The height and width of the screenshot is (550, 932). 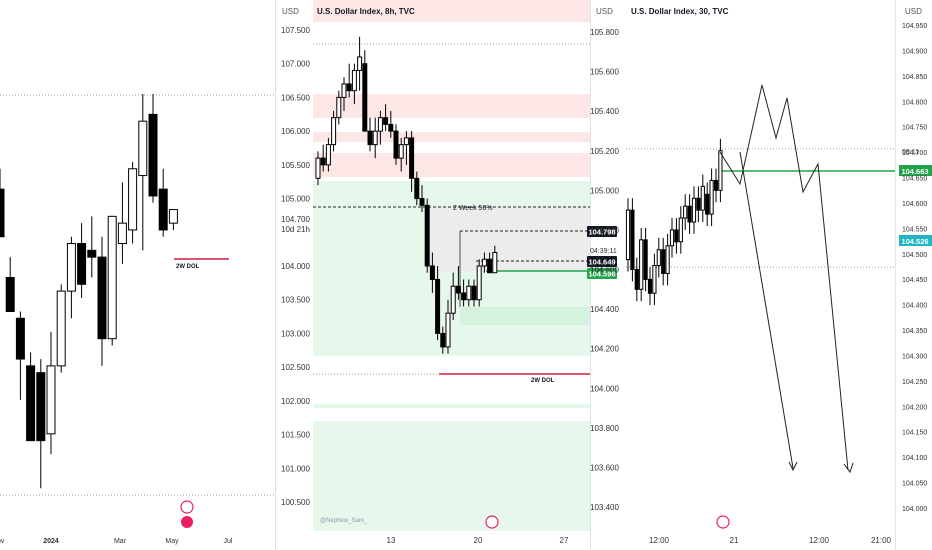 What do you see at coordinates (910, 152) in the screenshot?
I see `countdown-label: 09:11` at bounding box center [910, 152].